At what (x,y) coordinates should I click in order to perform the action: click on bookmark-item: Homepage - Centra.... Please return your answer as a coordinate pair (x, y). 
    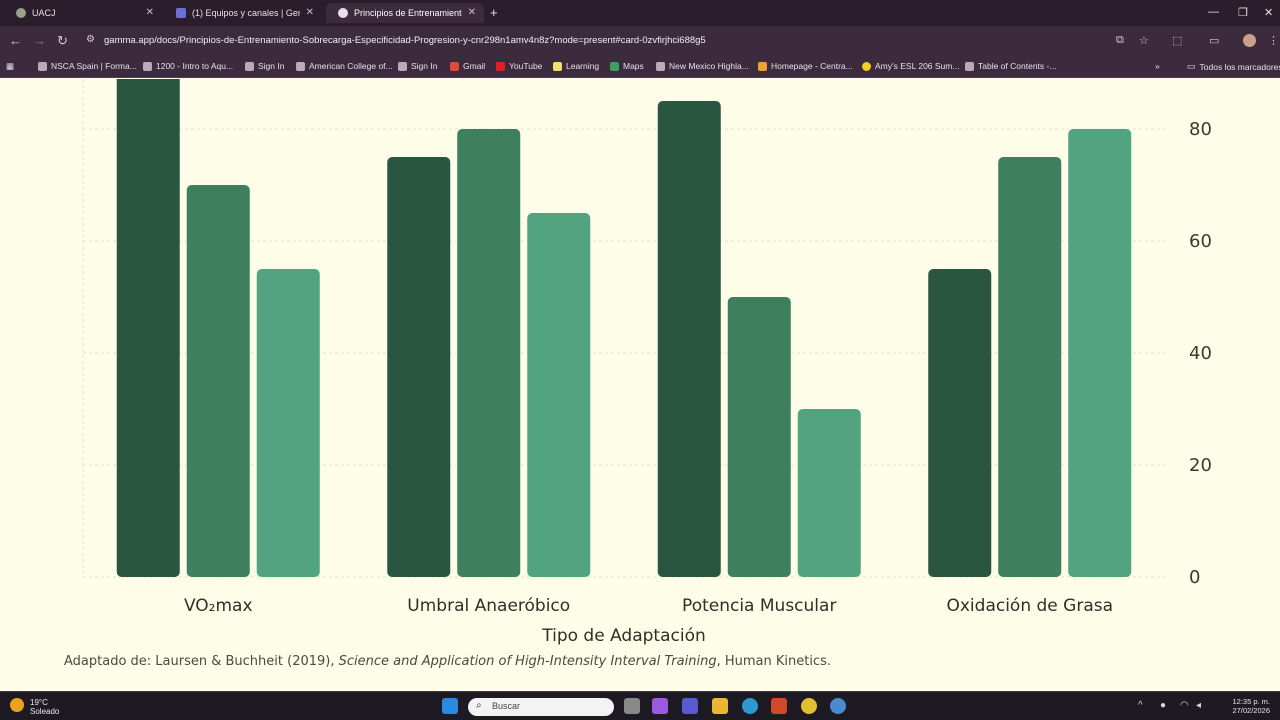
    Looking at the image, I should click on (805, 66).